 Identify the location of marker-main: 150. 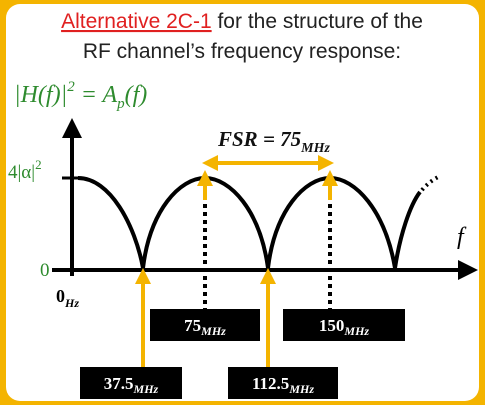
(332, 325).